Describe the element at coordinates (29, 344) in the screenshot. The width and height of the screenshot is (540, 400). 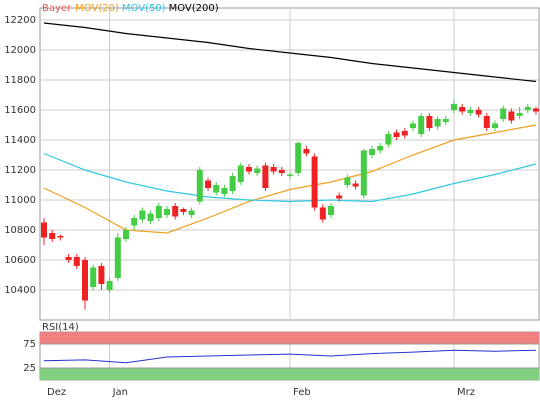
I see `rsi-tick-label: 75` at that location.